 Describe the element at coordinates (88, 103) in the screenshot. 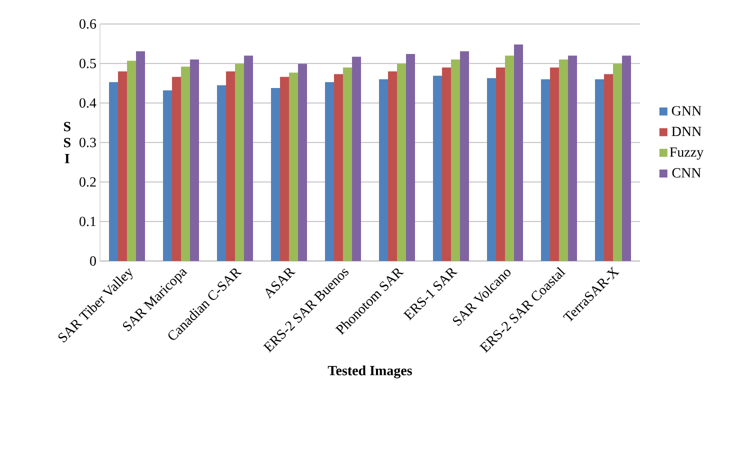

I see `y-tick-label: 0.4` at that location.